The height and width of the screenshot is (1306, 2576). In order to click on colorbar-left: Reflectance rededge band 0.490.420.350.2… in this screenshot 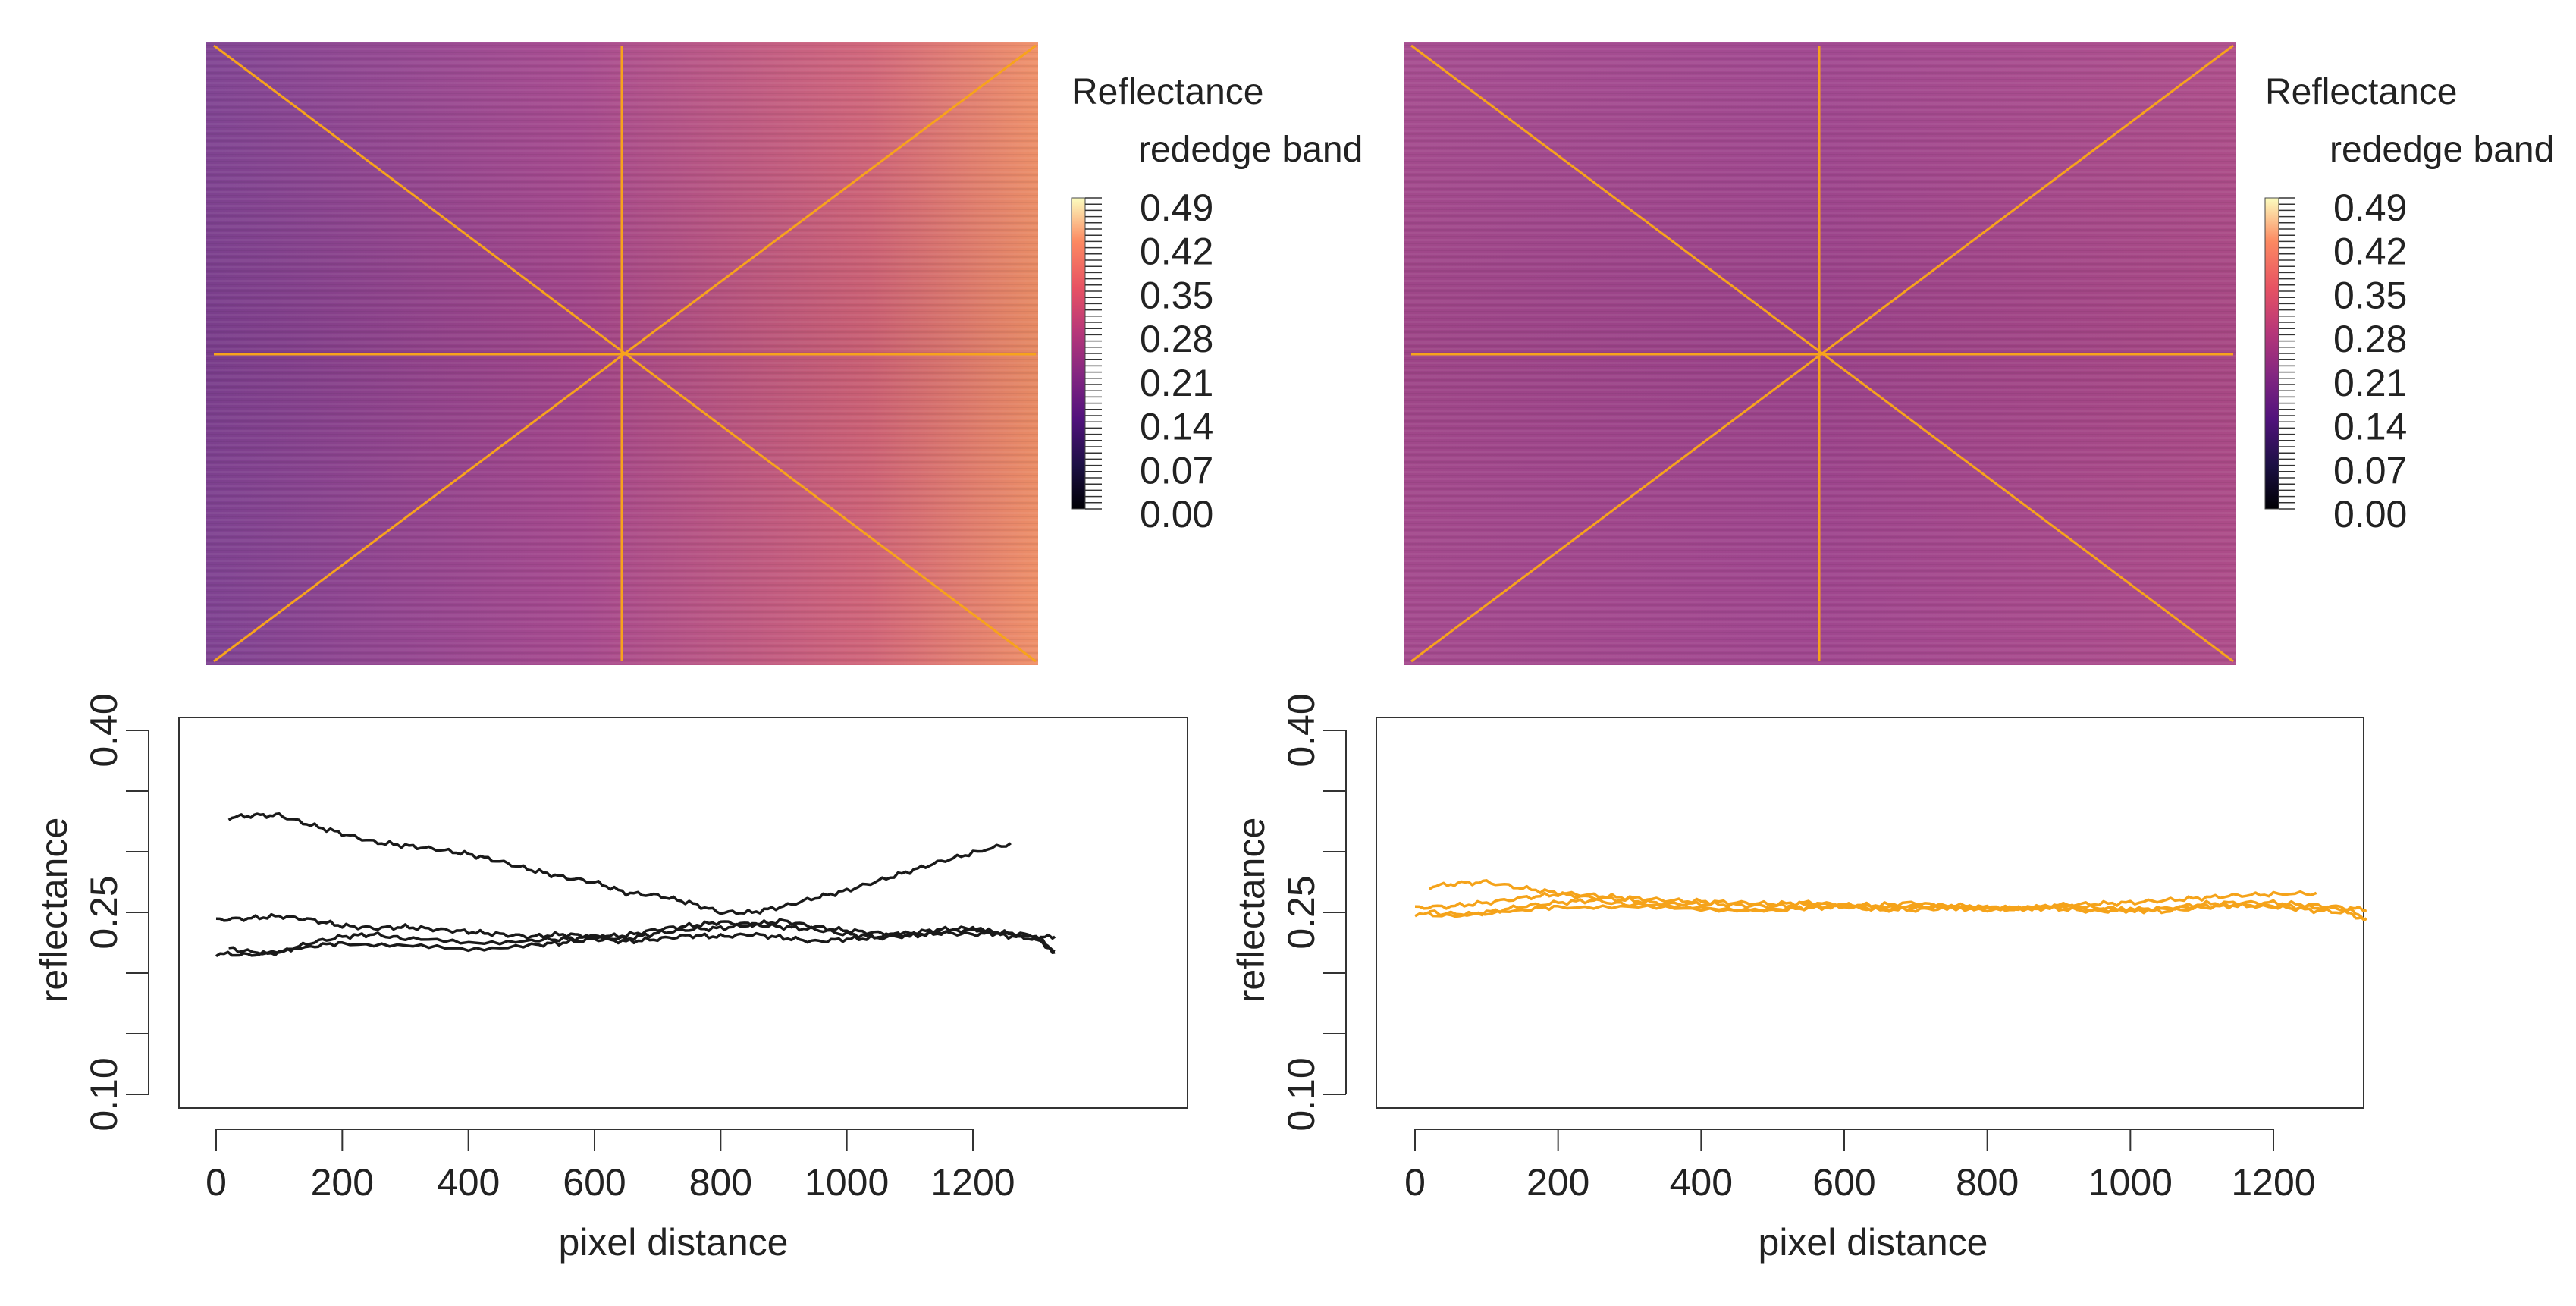, I will do `click(1217, 303)`.